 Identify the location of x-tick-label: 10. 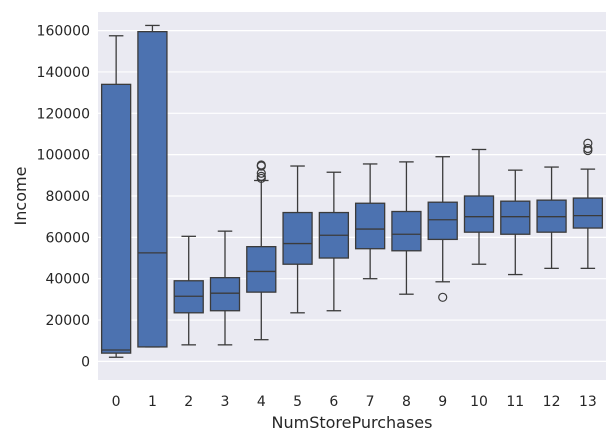
(479, 402).